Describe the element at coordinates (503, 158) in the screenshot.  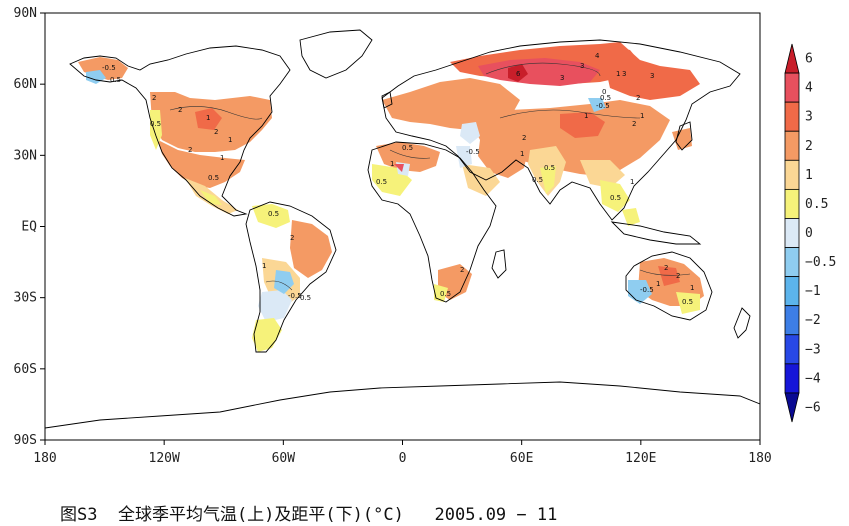
I see `anomaly-region-mideast` at that location.